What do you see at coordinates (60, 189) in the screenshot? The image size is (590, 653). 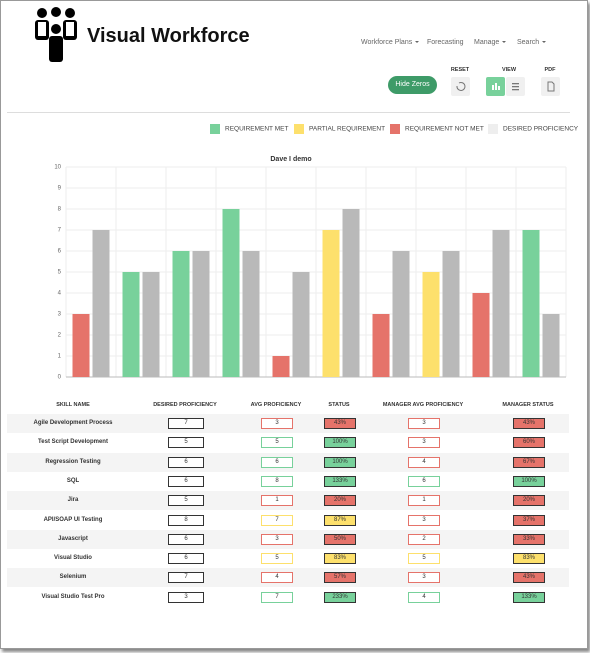 I see `y-tick-label: 9` at bounding box center [60, 189].